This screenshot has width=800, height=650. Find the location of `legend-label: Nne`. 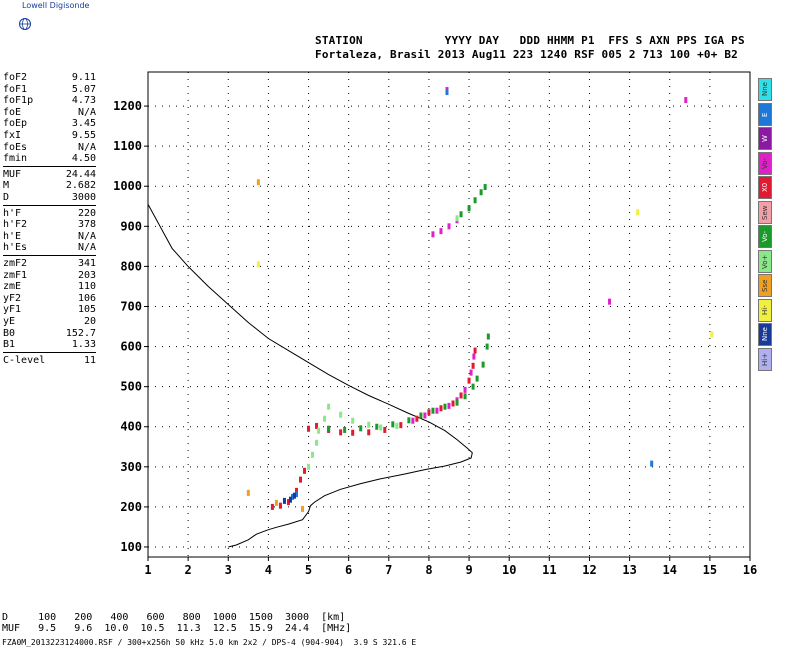

legend-label: Nne is located at coordinates (765, 89).